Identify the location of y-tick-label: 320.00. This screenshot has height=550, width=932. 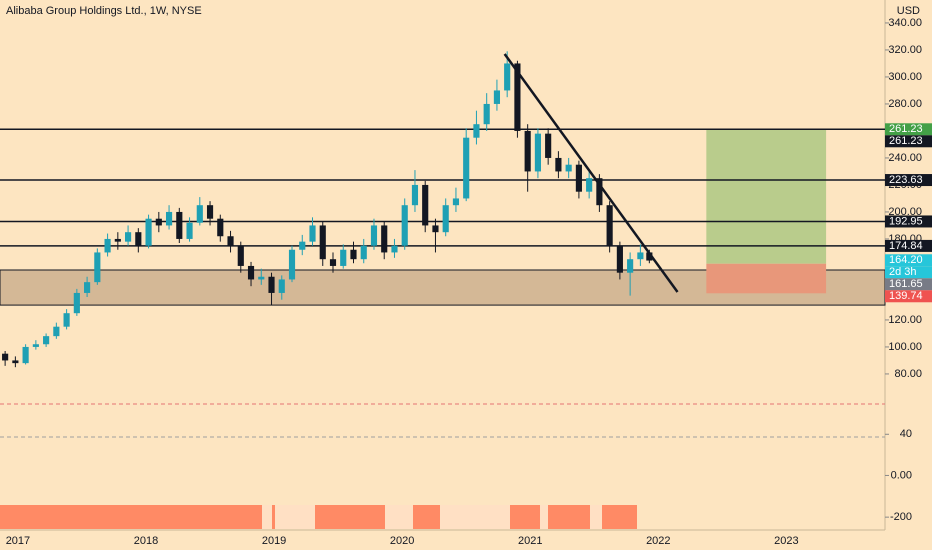
(905, 50).